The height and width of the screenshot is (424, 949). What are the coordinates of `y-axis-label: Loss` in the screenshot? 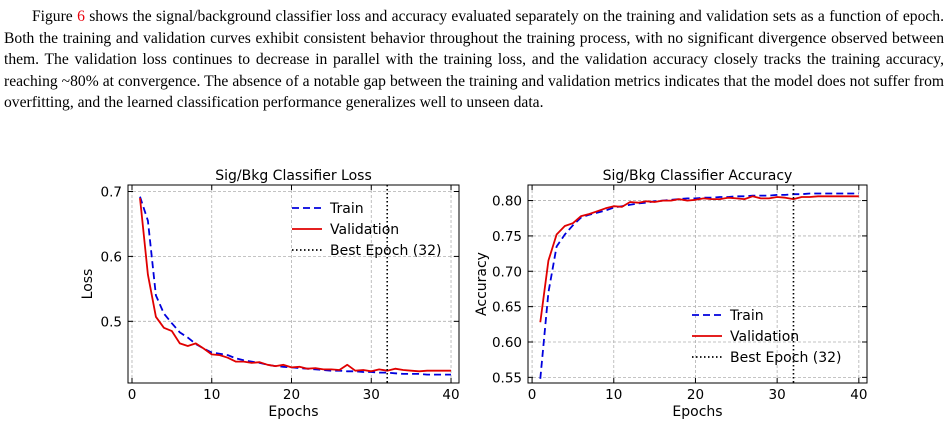 It's located at (88, 284).